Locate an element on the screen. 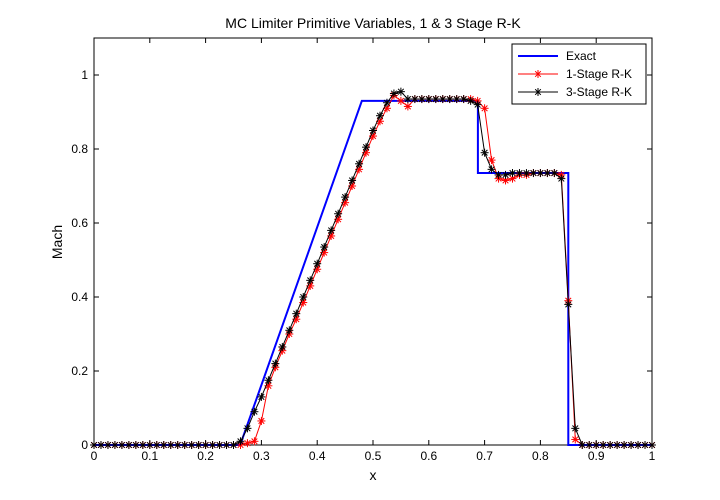 The width and height of the screenshot is (720, 500). y-axis-label: Mach is located at coordinates (57, 242).